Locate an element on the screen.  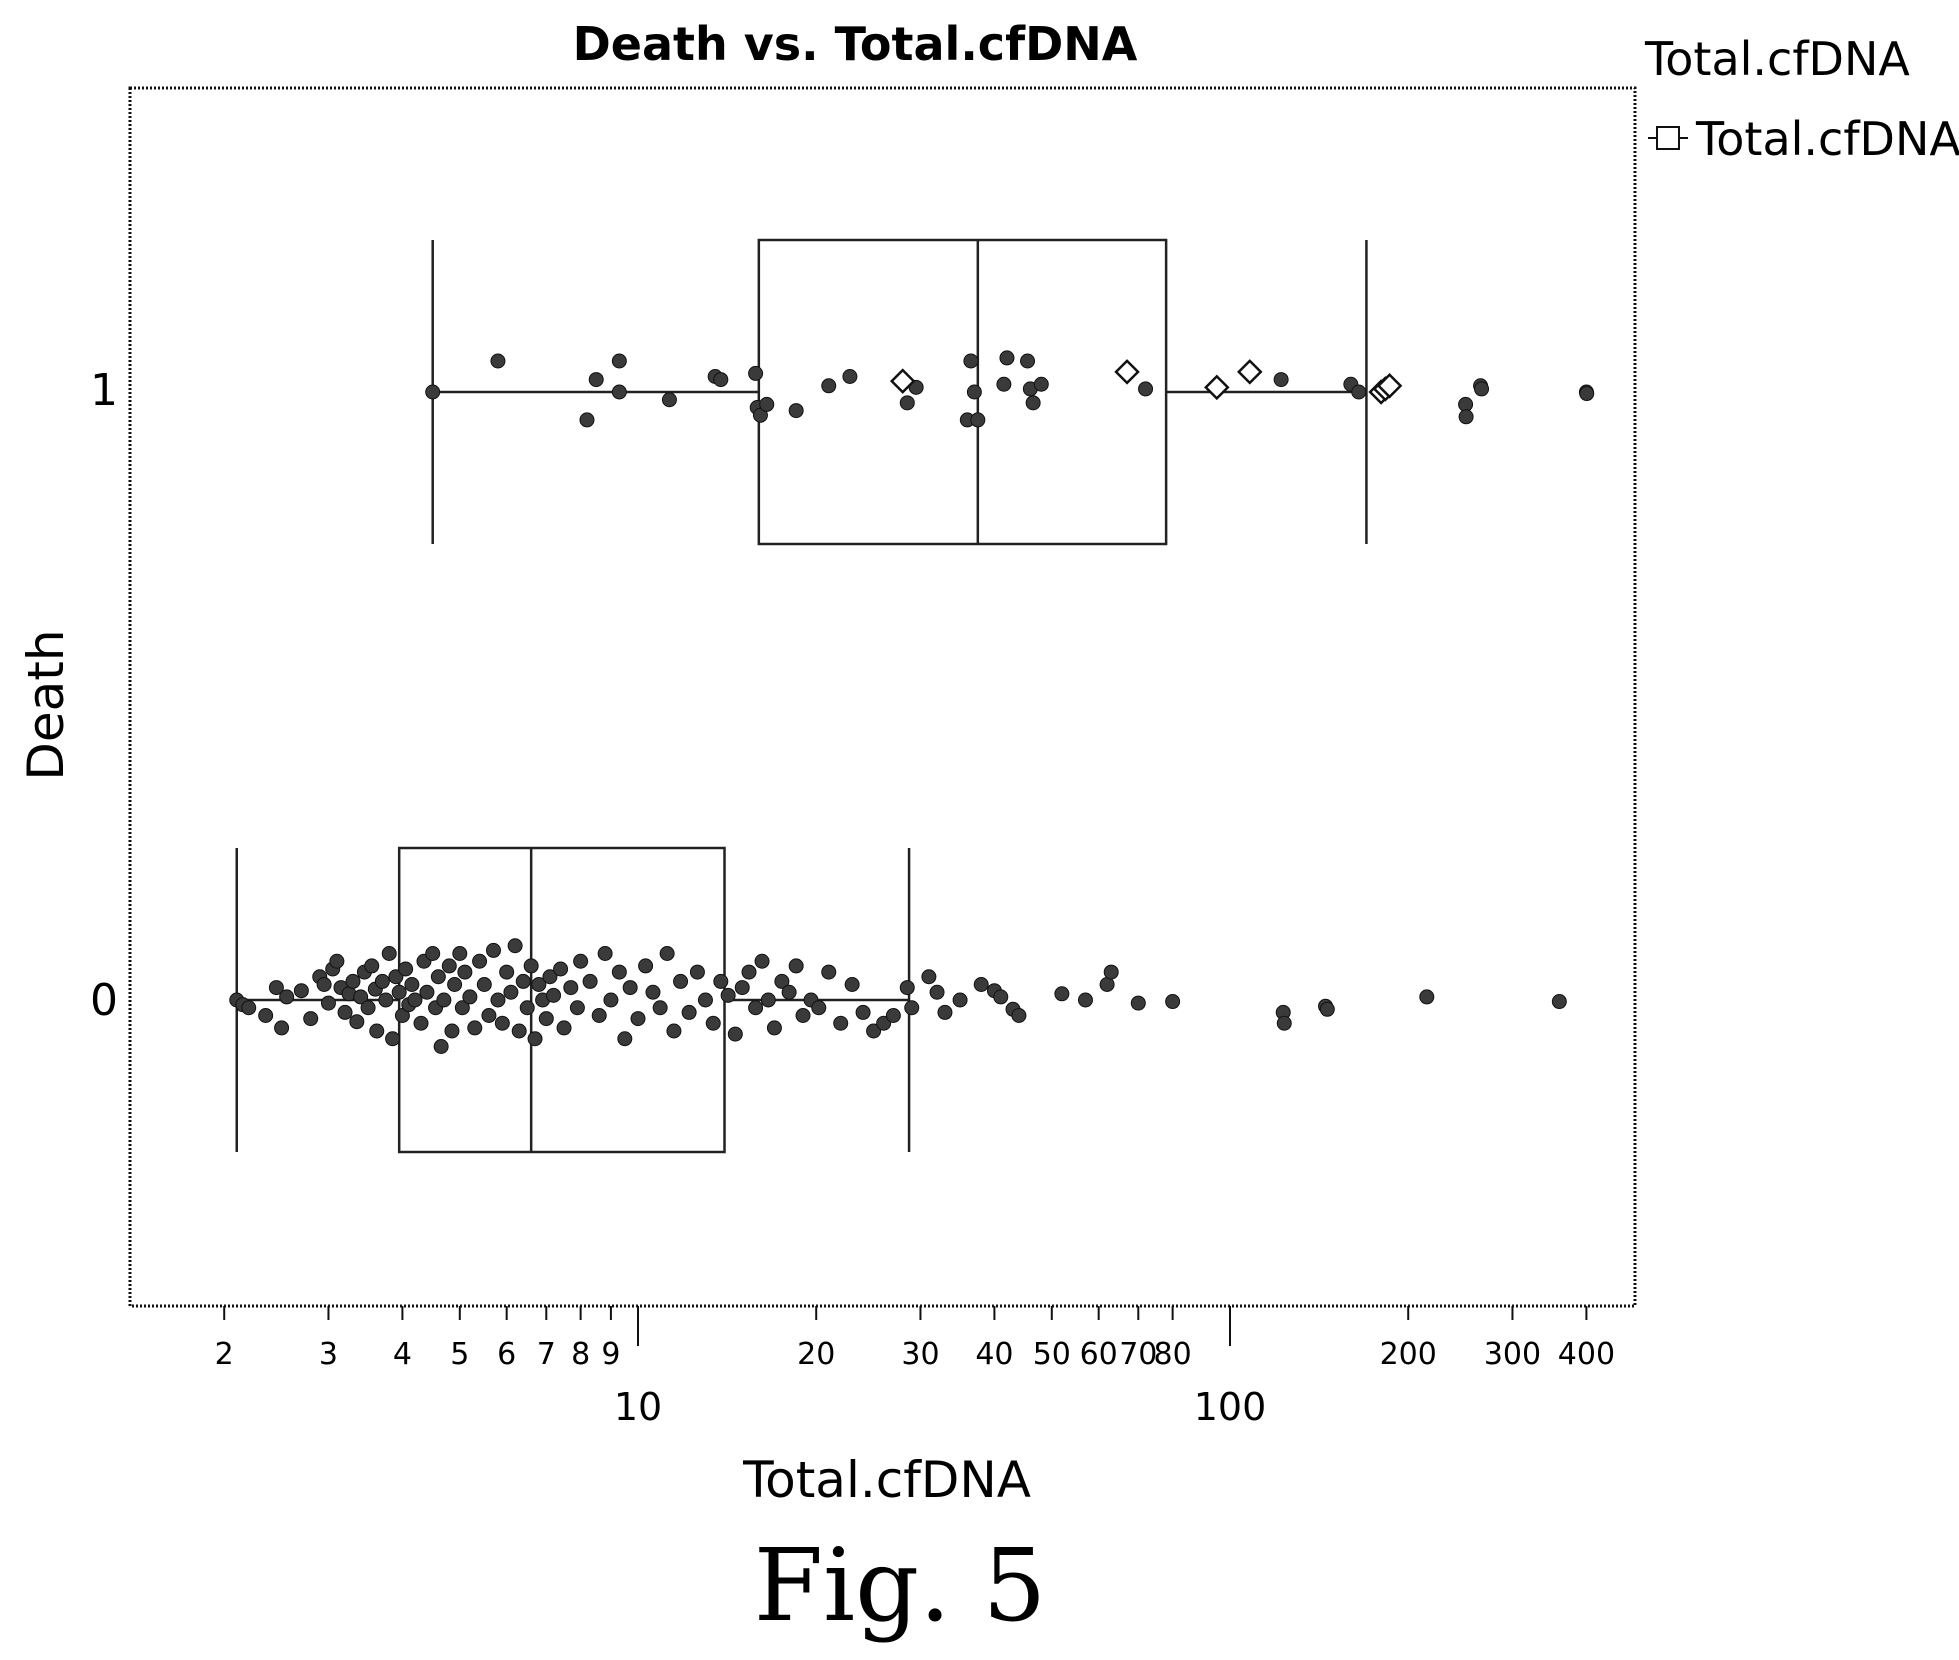
x-tick-label-300: 300 is located at coordinates (1512, 1354).